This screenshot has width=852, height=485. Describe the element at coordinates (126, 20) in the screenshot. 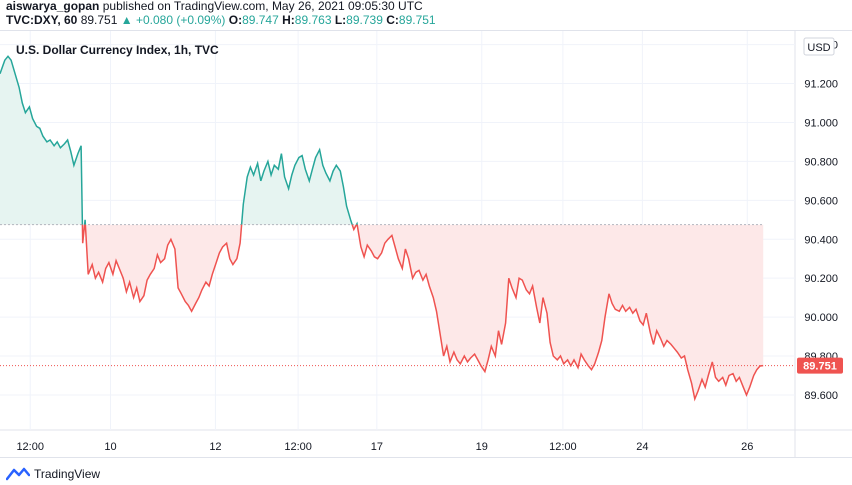

I see `change-arrow-icon: ▲` at that location.